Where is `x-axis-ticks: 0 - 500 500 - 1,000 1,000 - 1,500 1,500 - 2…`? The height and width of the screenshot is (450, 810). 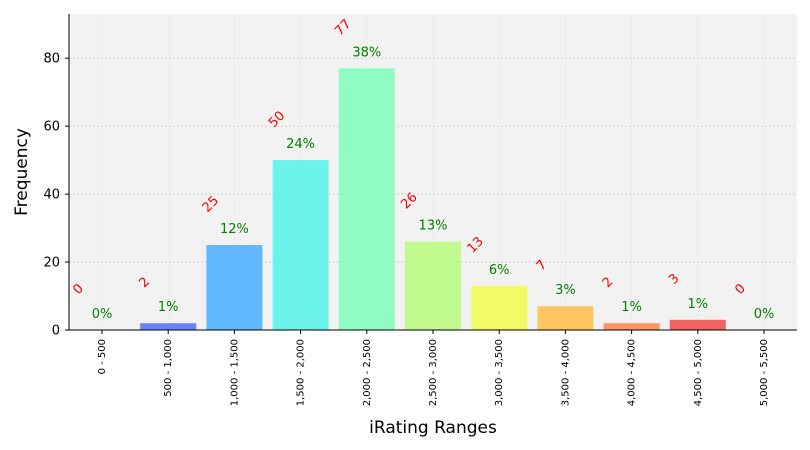 x-axis-ticks: 0 - 500 500 - 1,000 1,000 - 1,500 1,500 - 2… is located at coordinates (433, 368).